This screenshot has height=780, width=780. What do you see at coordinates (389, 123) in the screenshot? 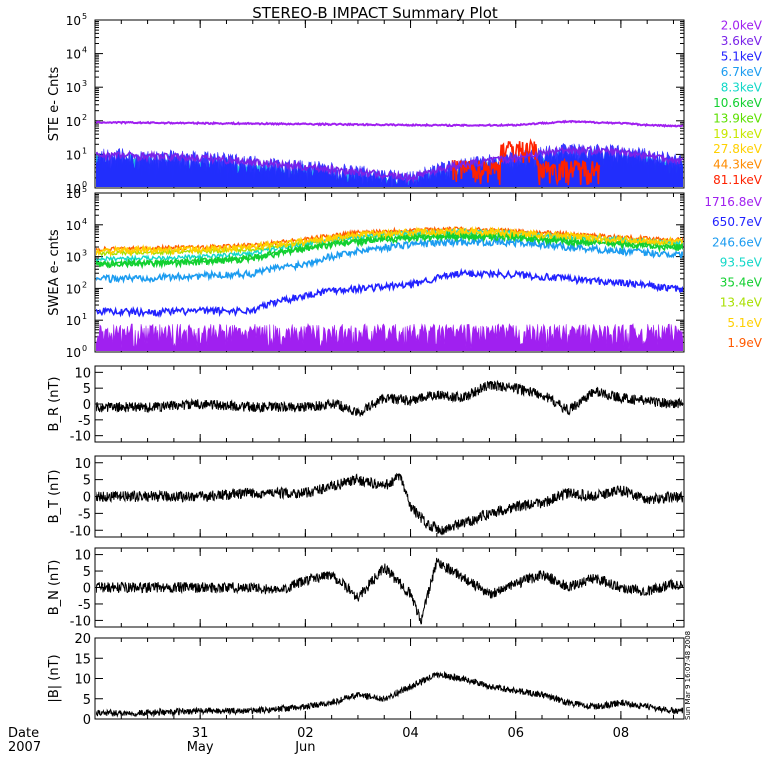
I see `data-series-20keV` at bounding box center [389, 123].